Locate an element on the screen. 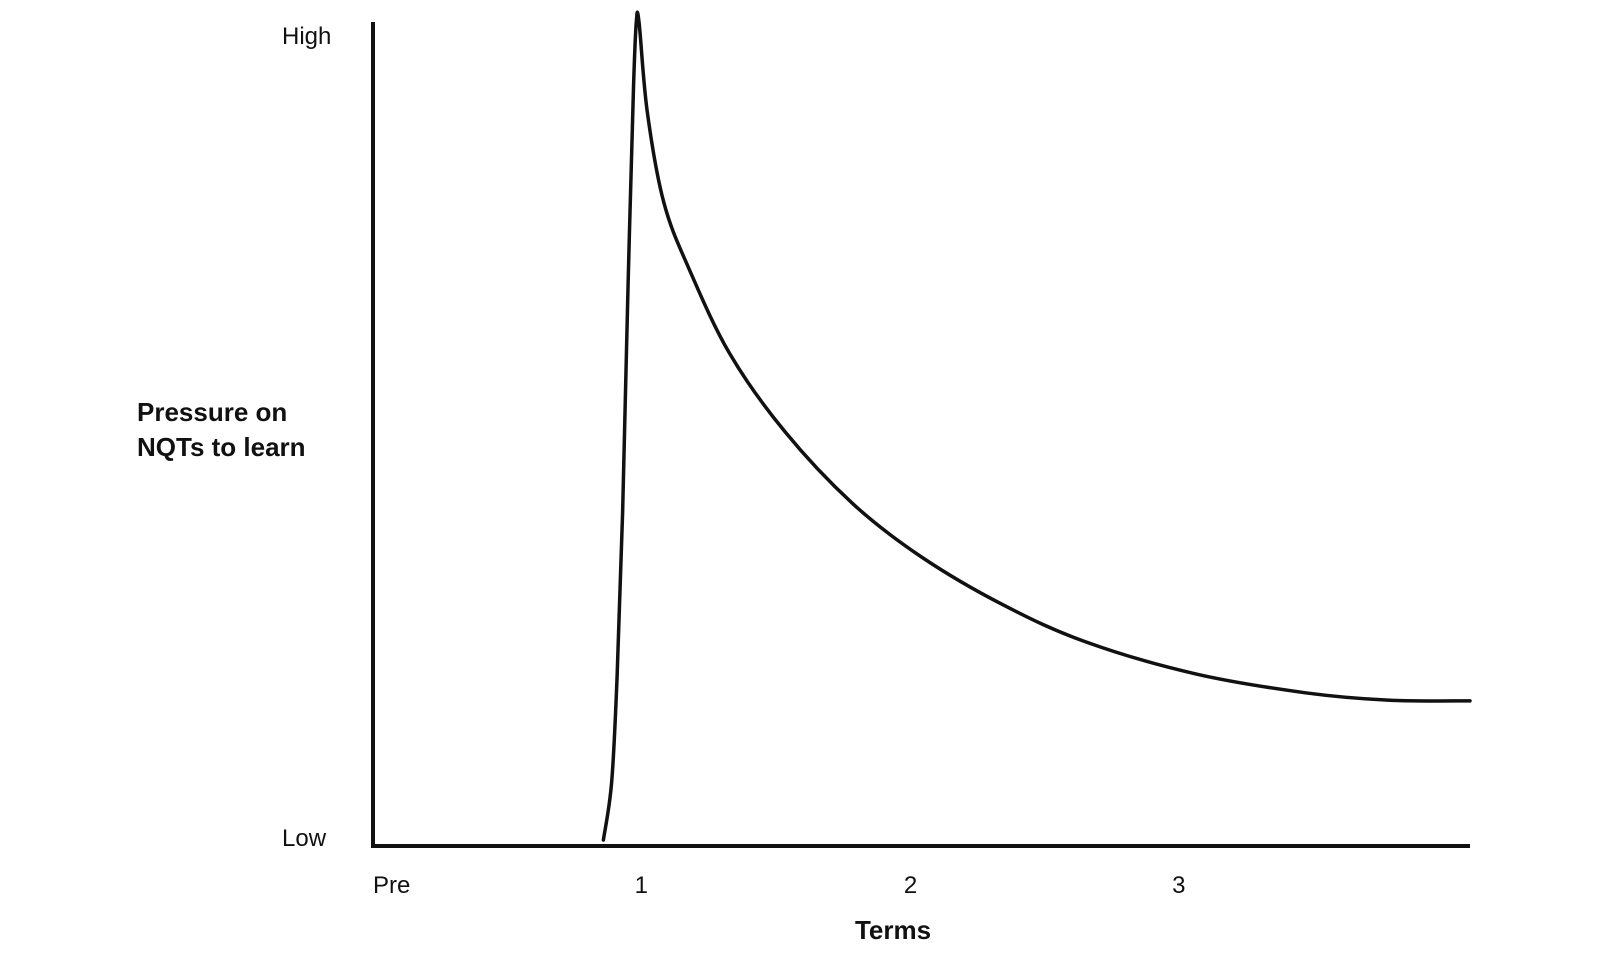 This screenshot has height=953, width=1600. x-tick-label-1: 1 is located at coordinates (641, 885).